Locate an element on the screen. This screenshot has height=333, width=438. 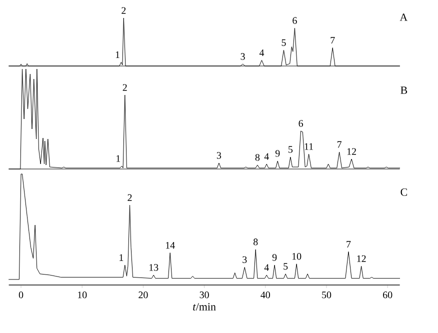
x-tick-label: 40 is located at coordinates (265, 295).